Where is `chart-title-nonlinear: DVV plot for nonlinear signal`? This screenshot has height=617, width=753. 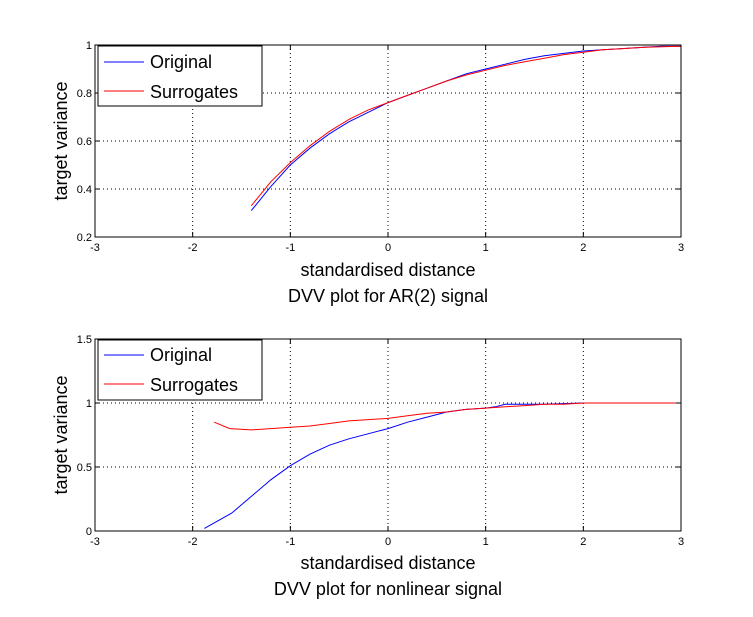 chart-title-nonlinear: DVV plot for nonlinear signal is located at coordinates (388, 589).